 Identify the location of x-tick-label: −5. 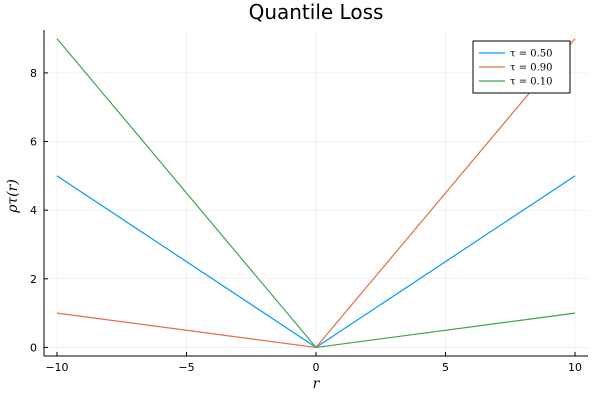
(186, 367).